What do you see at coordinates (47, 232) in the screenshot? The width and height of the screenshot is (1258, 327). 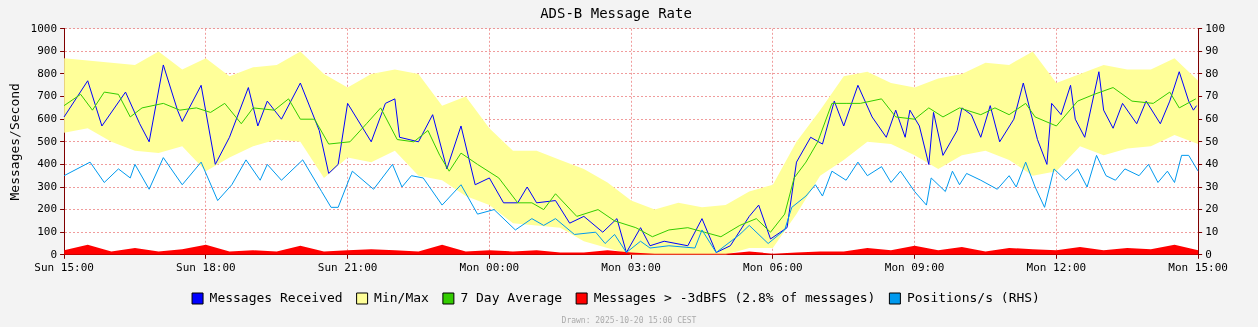 I see `y-tick-label: 100` at bounding box center [47, 232].